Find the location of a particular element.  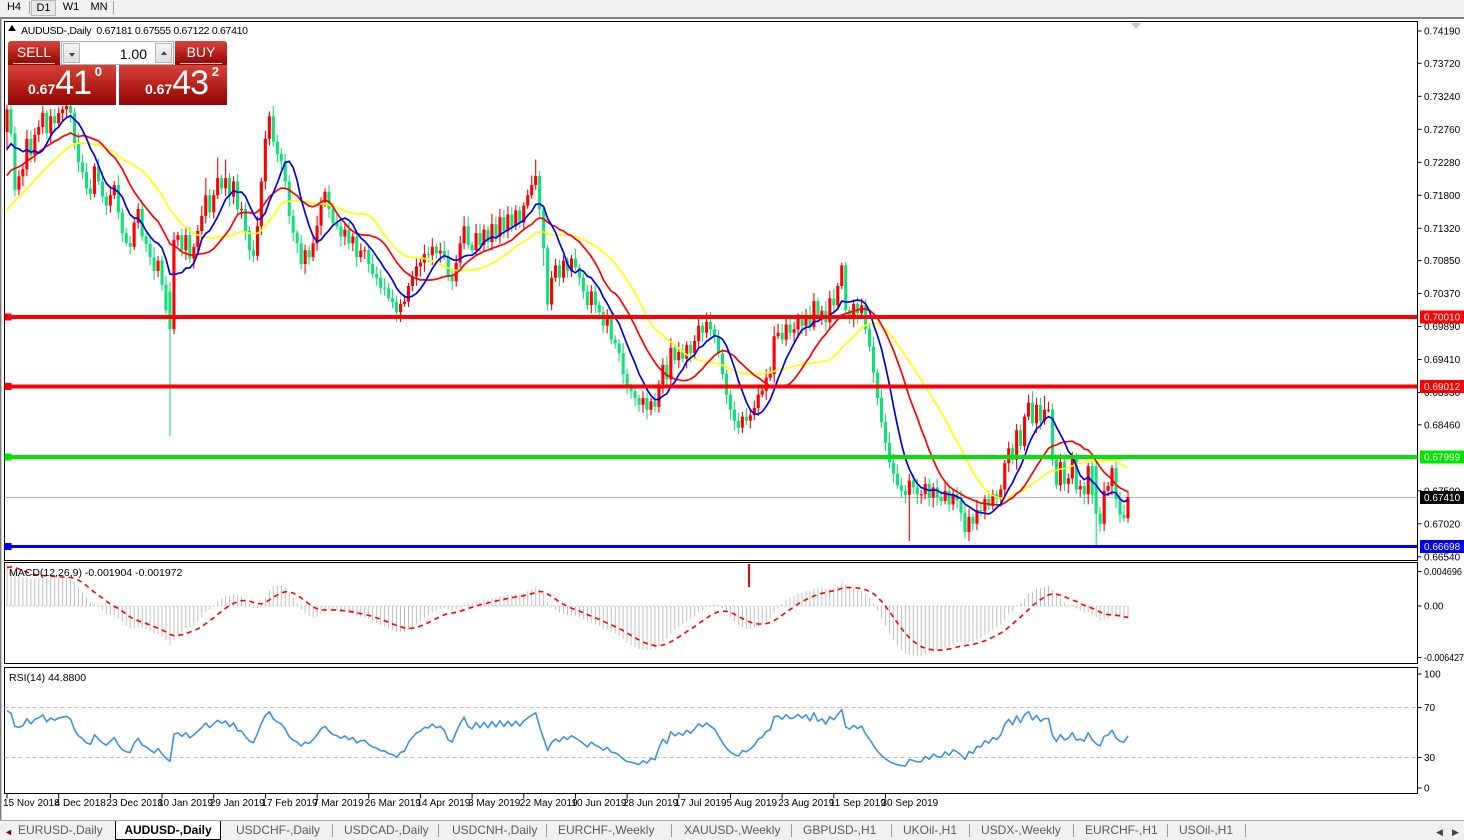

svg-text: 0.69410 is located at coordinates (1442, 360).